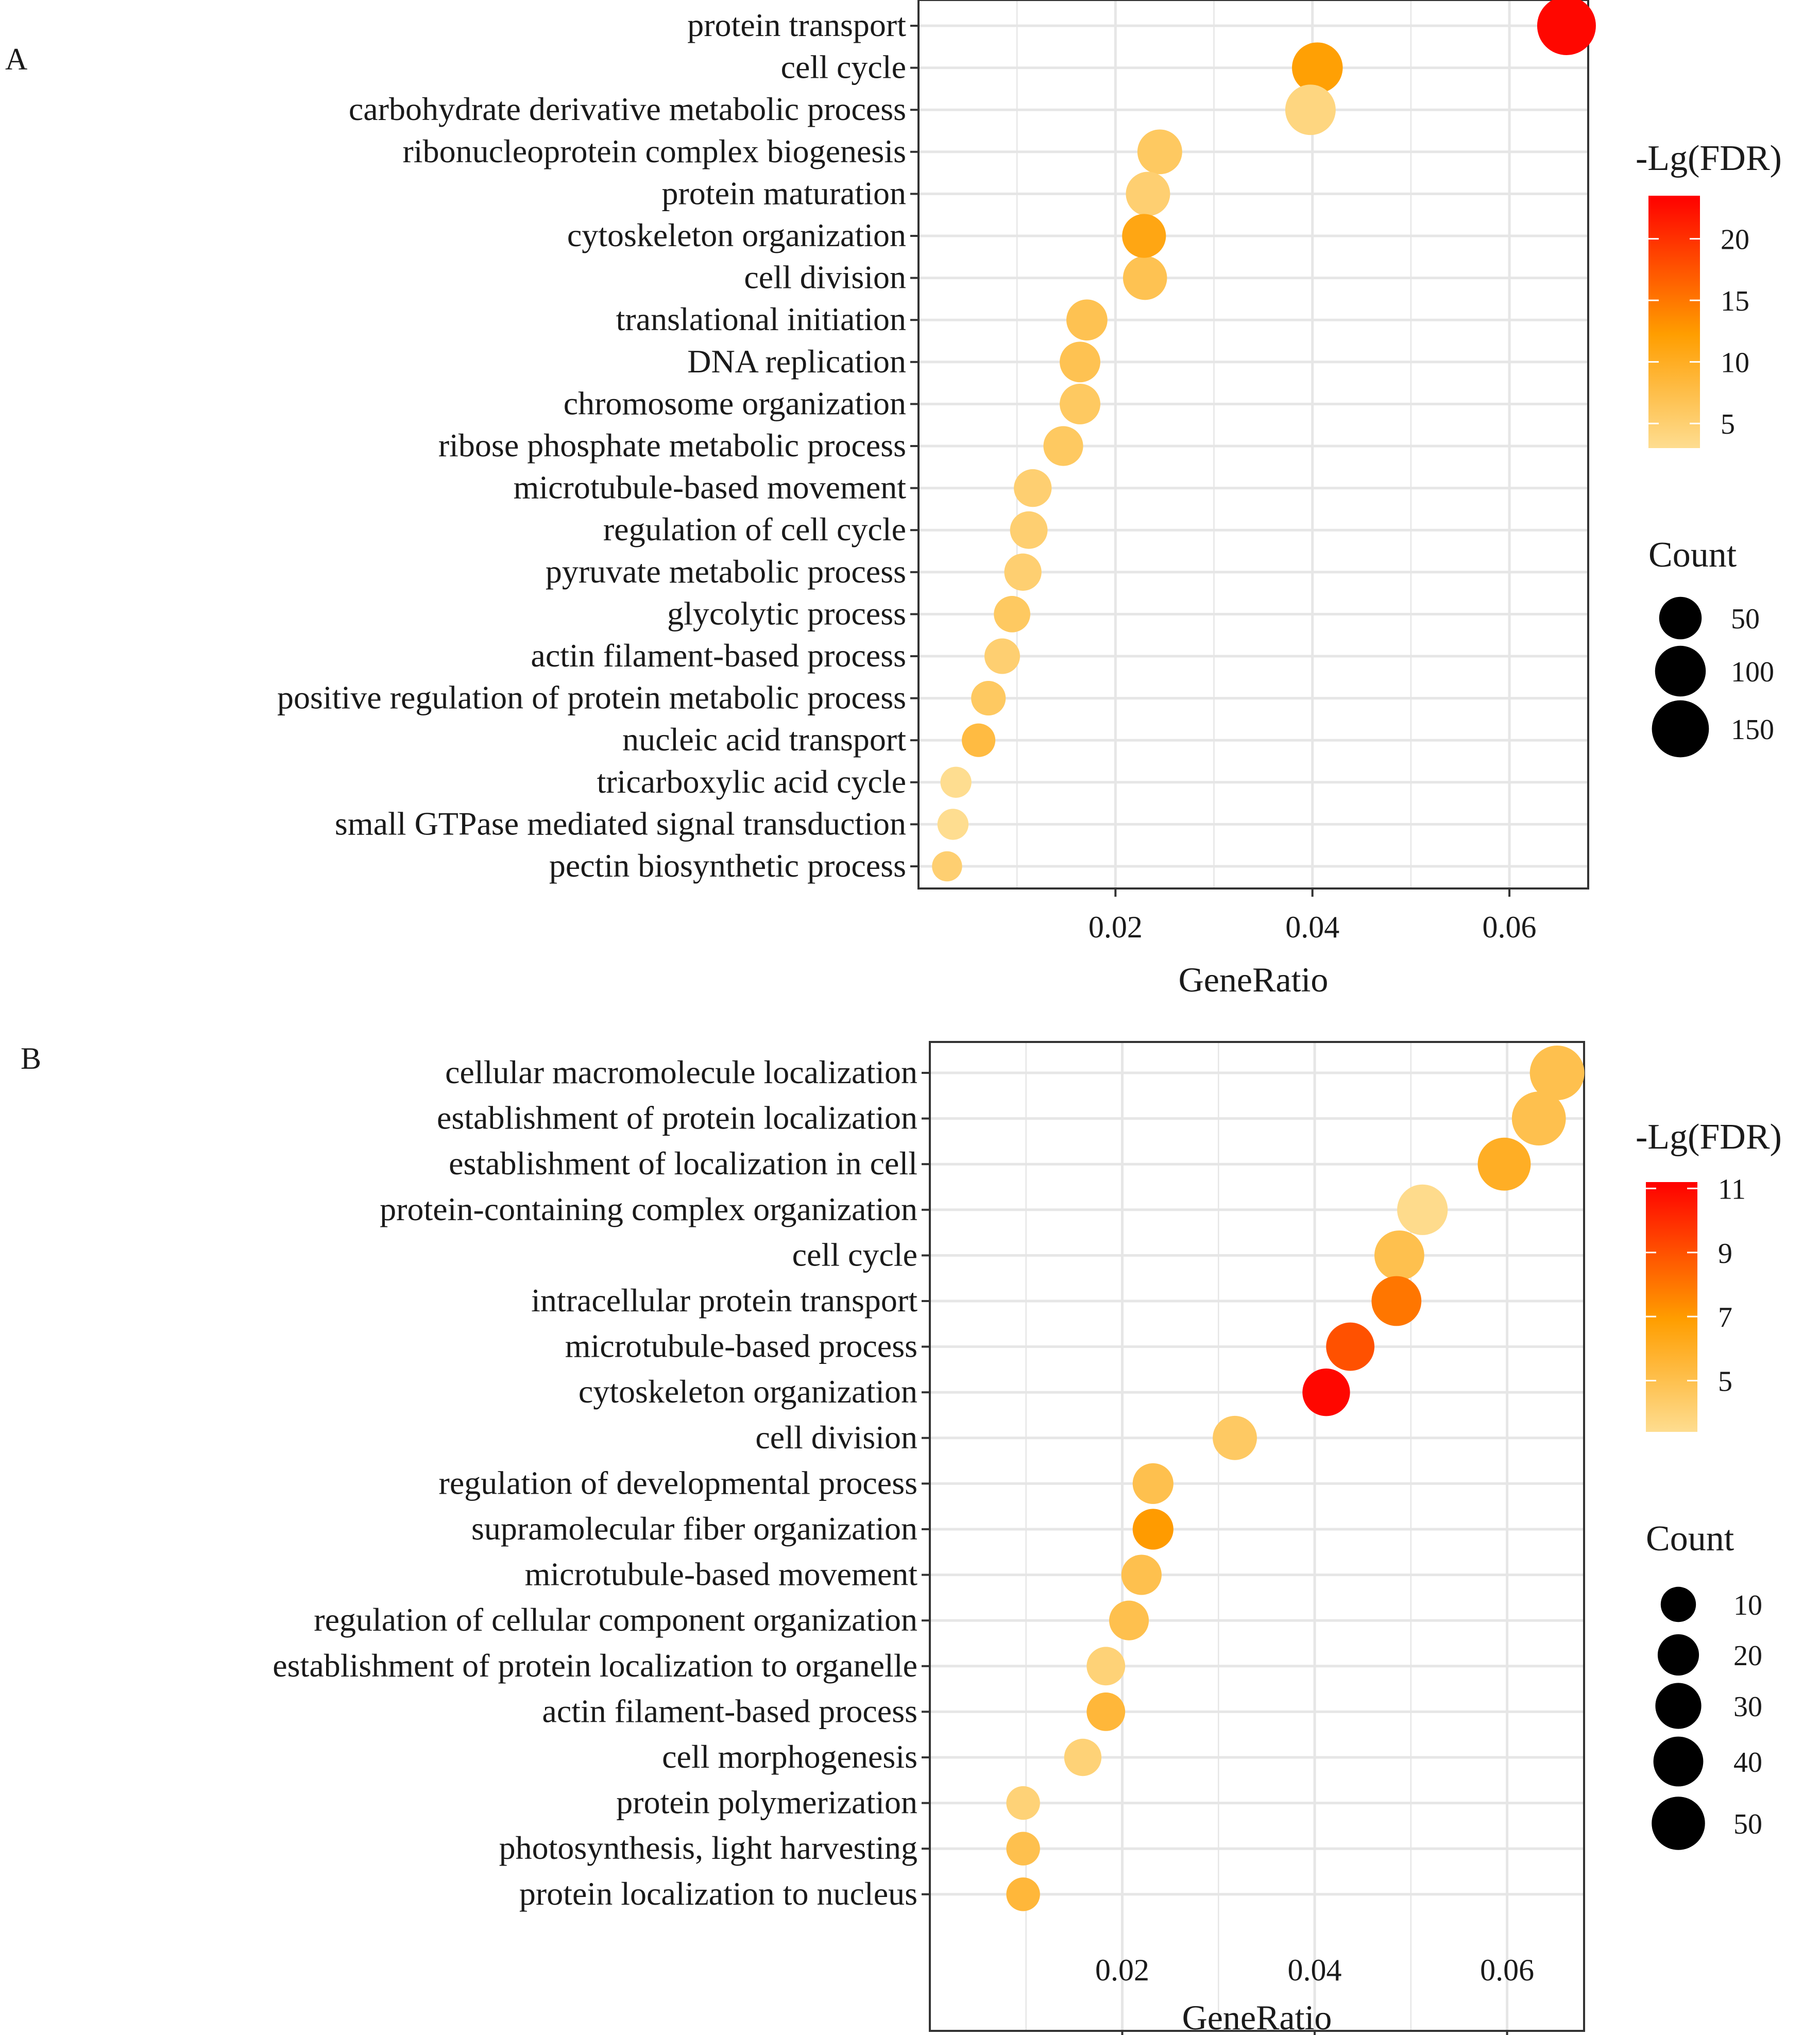 The image size is (1820, 2035). Describe the element at coordinates (681, 1072) in the screenshot. I see `y-tick-label: cellular macromolecule localization` at that location.